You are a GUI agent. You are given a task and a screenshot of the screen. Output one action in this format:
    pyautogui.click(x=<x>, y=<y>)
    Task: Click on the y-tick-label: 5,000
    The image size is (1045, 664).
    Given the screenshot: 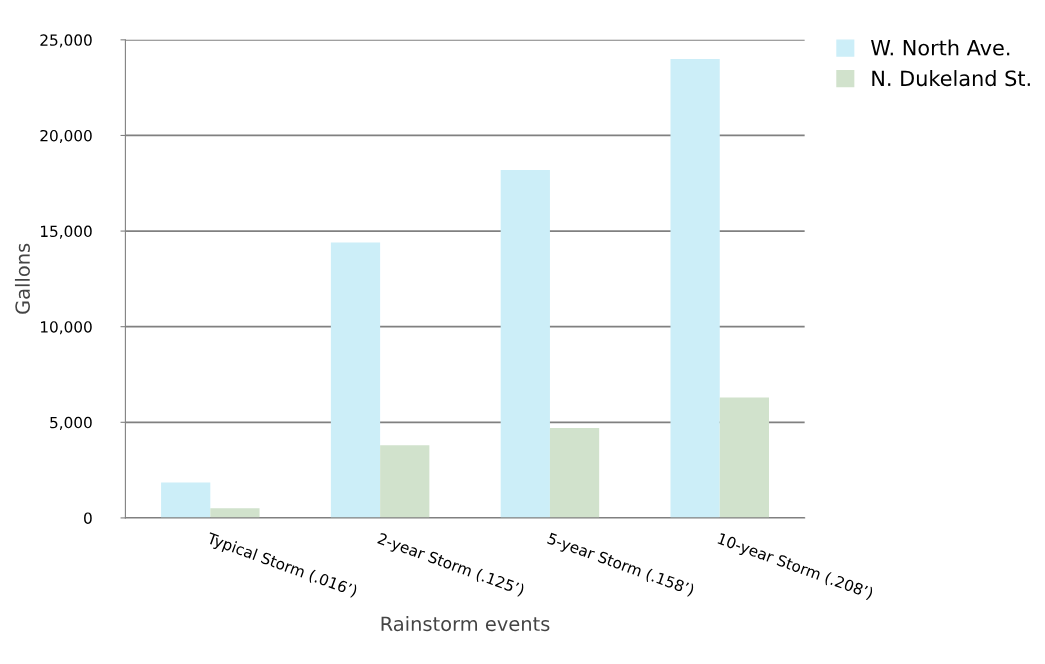 What is the action you would take?
    pyautogui.click(x=71, y=423)
    